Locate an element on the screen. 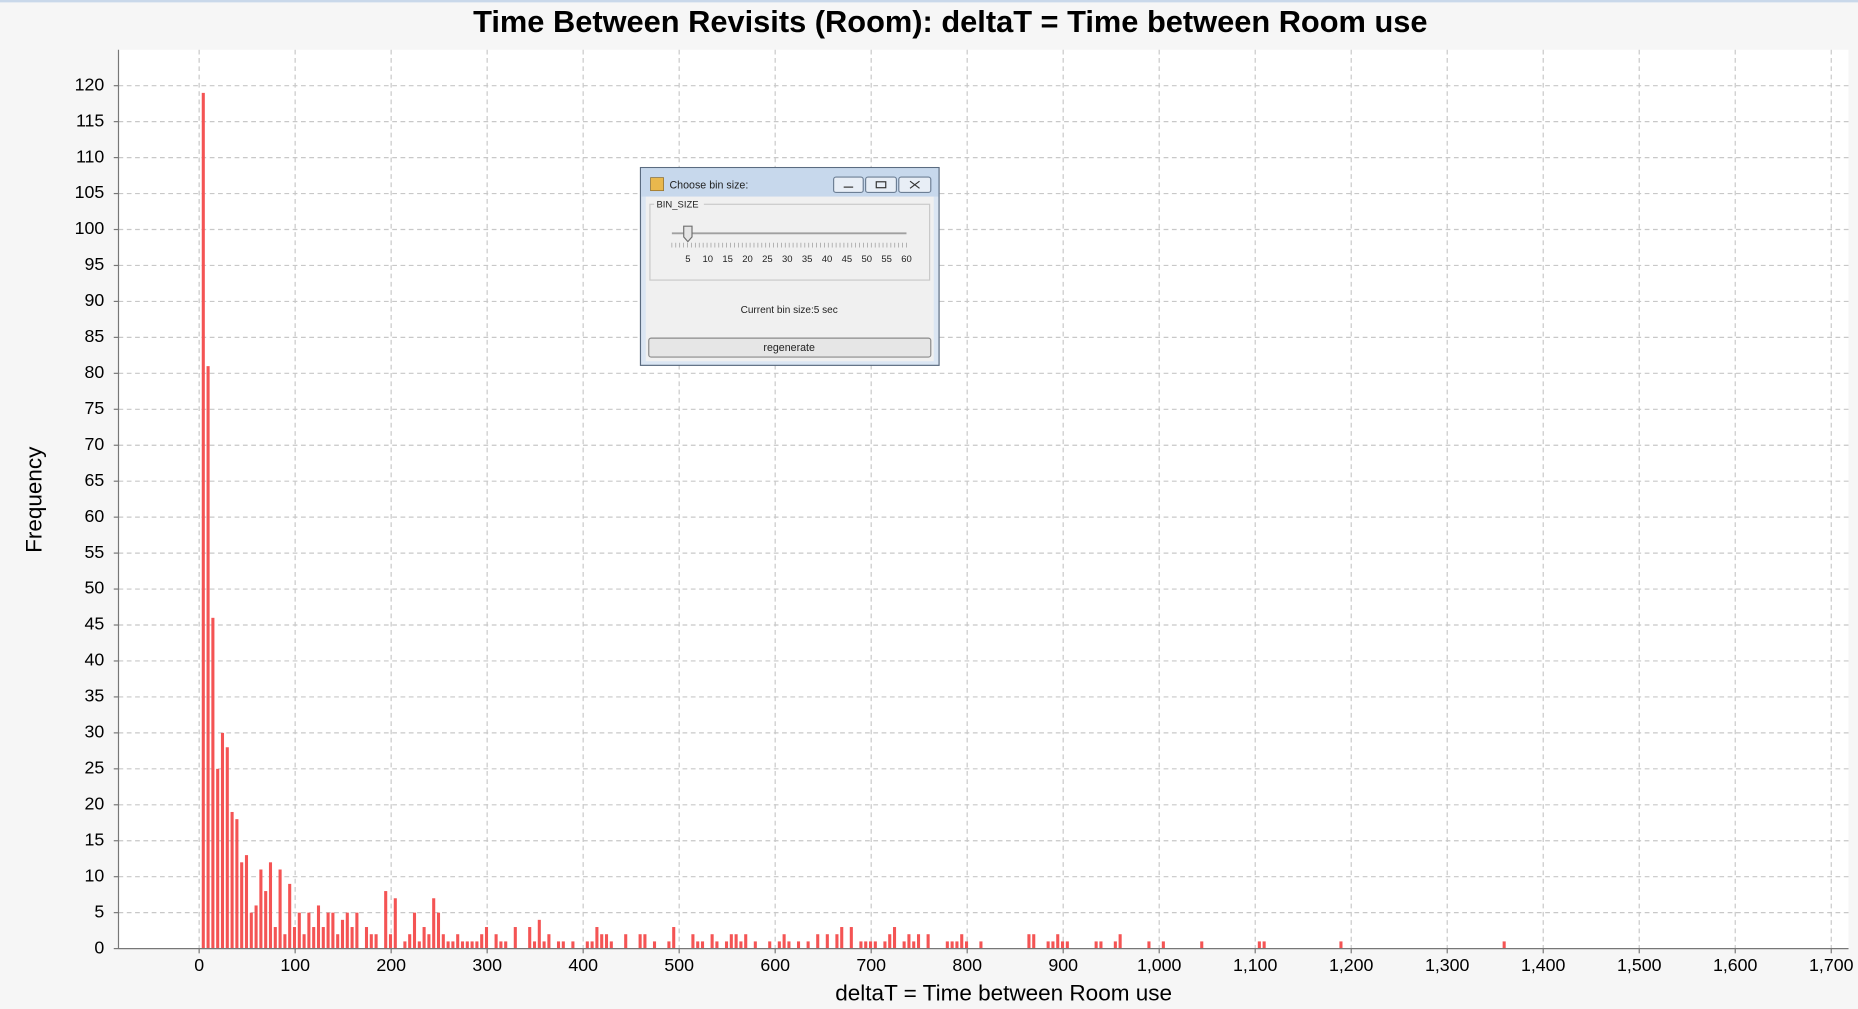 Image resolution: width=1858 pixels, height=1009 pixels. minimize-button is located at coordinates (848, 185).